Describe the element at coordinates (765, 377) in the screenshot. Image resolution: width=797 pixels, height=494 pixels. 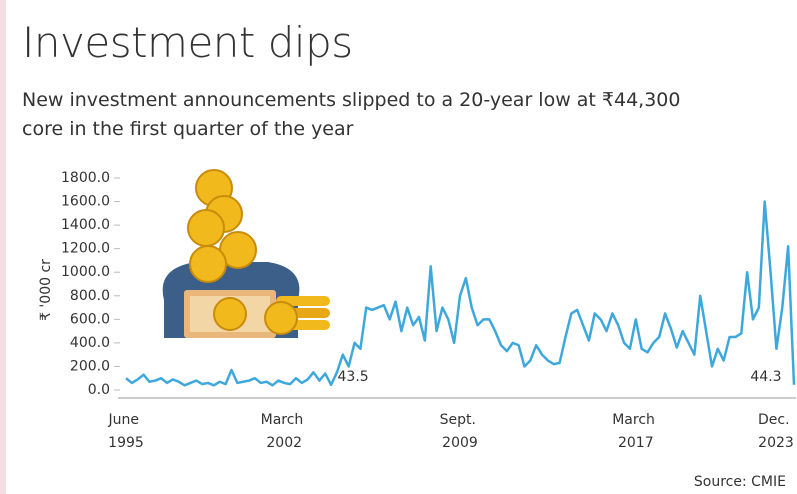
I see `value-label: 44.3` at that location.